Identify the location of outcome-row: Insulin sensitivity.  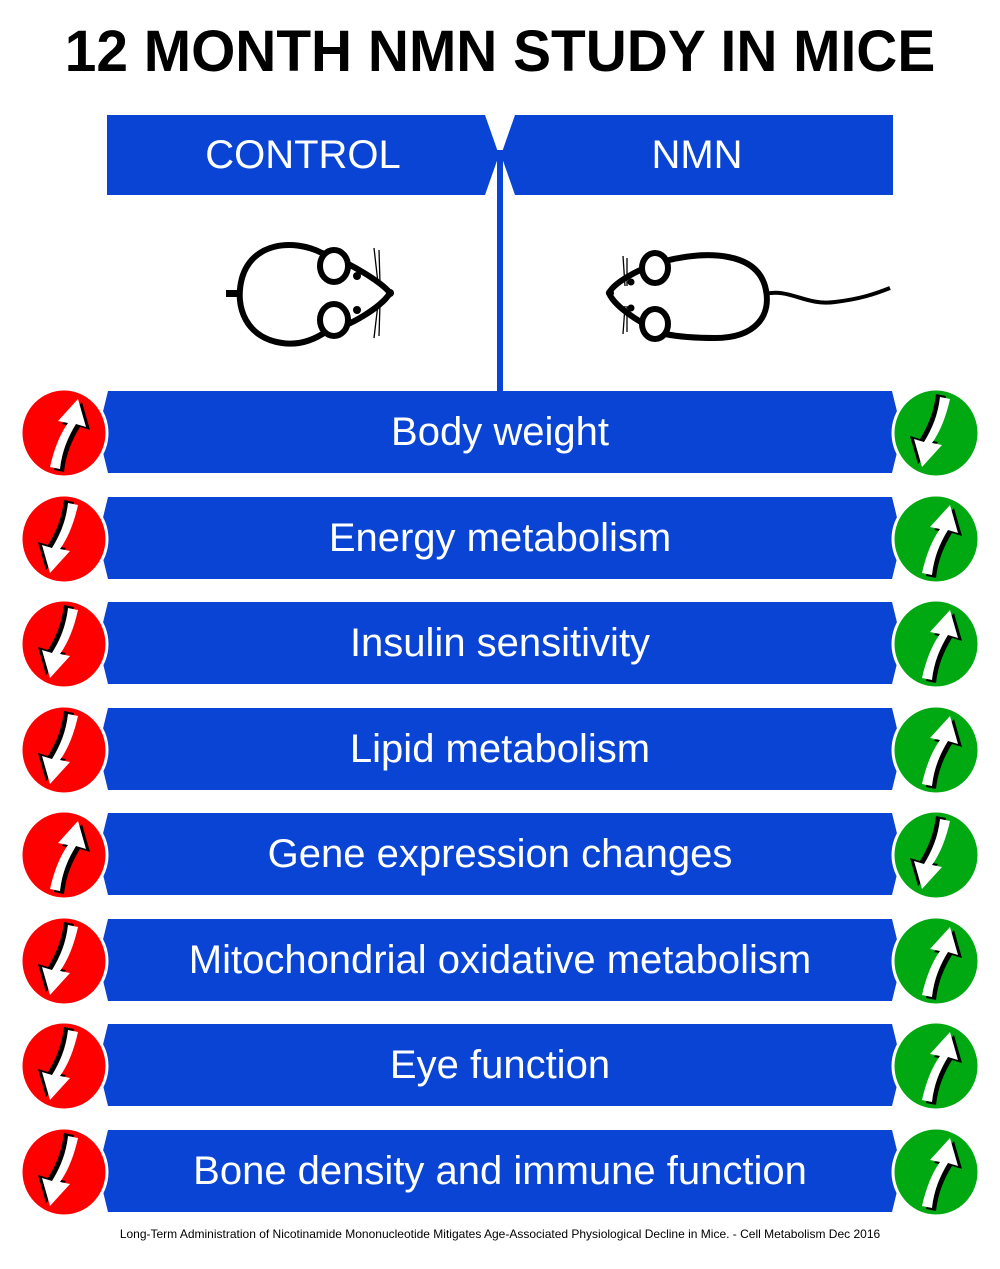
(500, 644).